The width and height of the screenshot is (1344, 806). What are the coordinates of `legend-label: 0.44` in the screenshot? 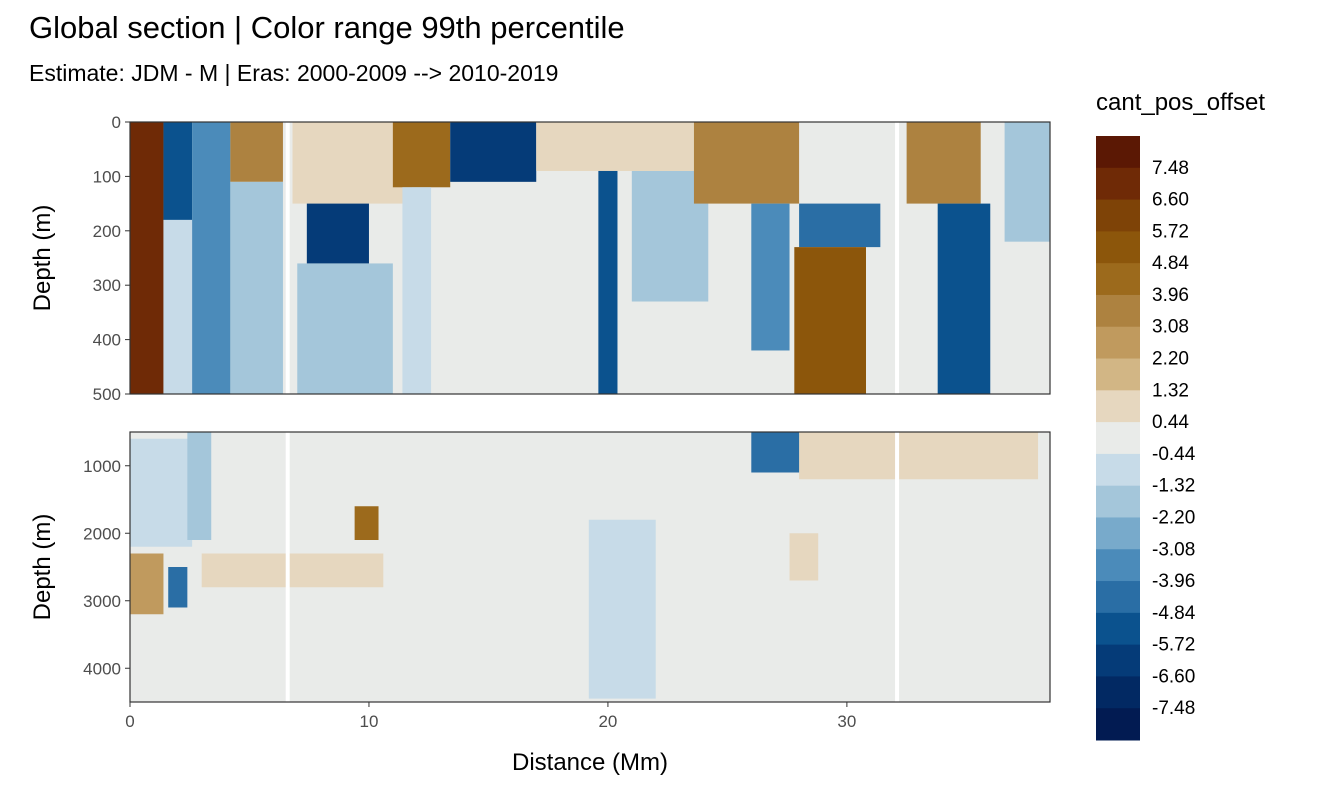 It's located at (1170, 422).